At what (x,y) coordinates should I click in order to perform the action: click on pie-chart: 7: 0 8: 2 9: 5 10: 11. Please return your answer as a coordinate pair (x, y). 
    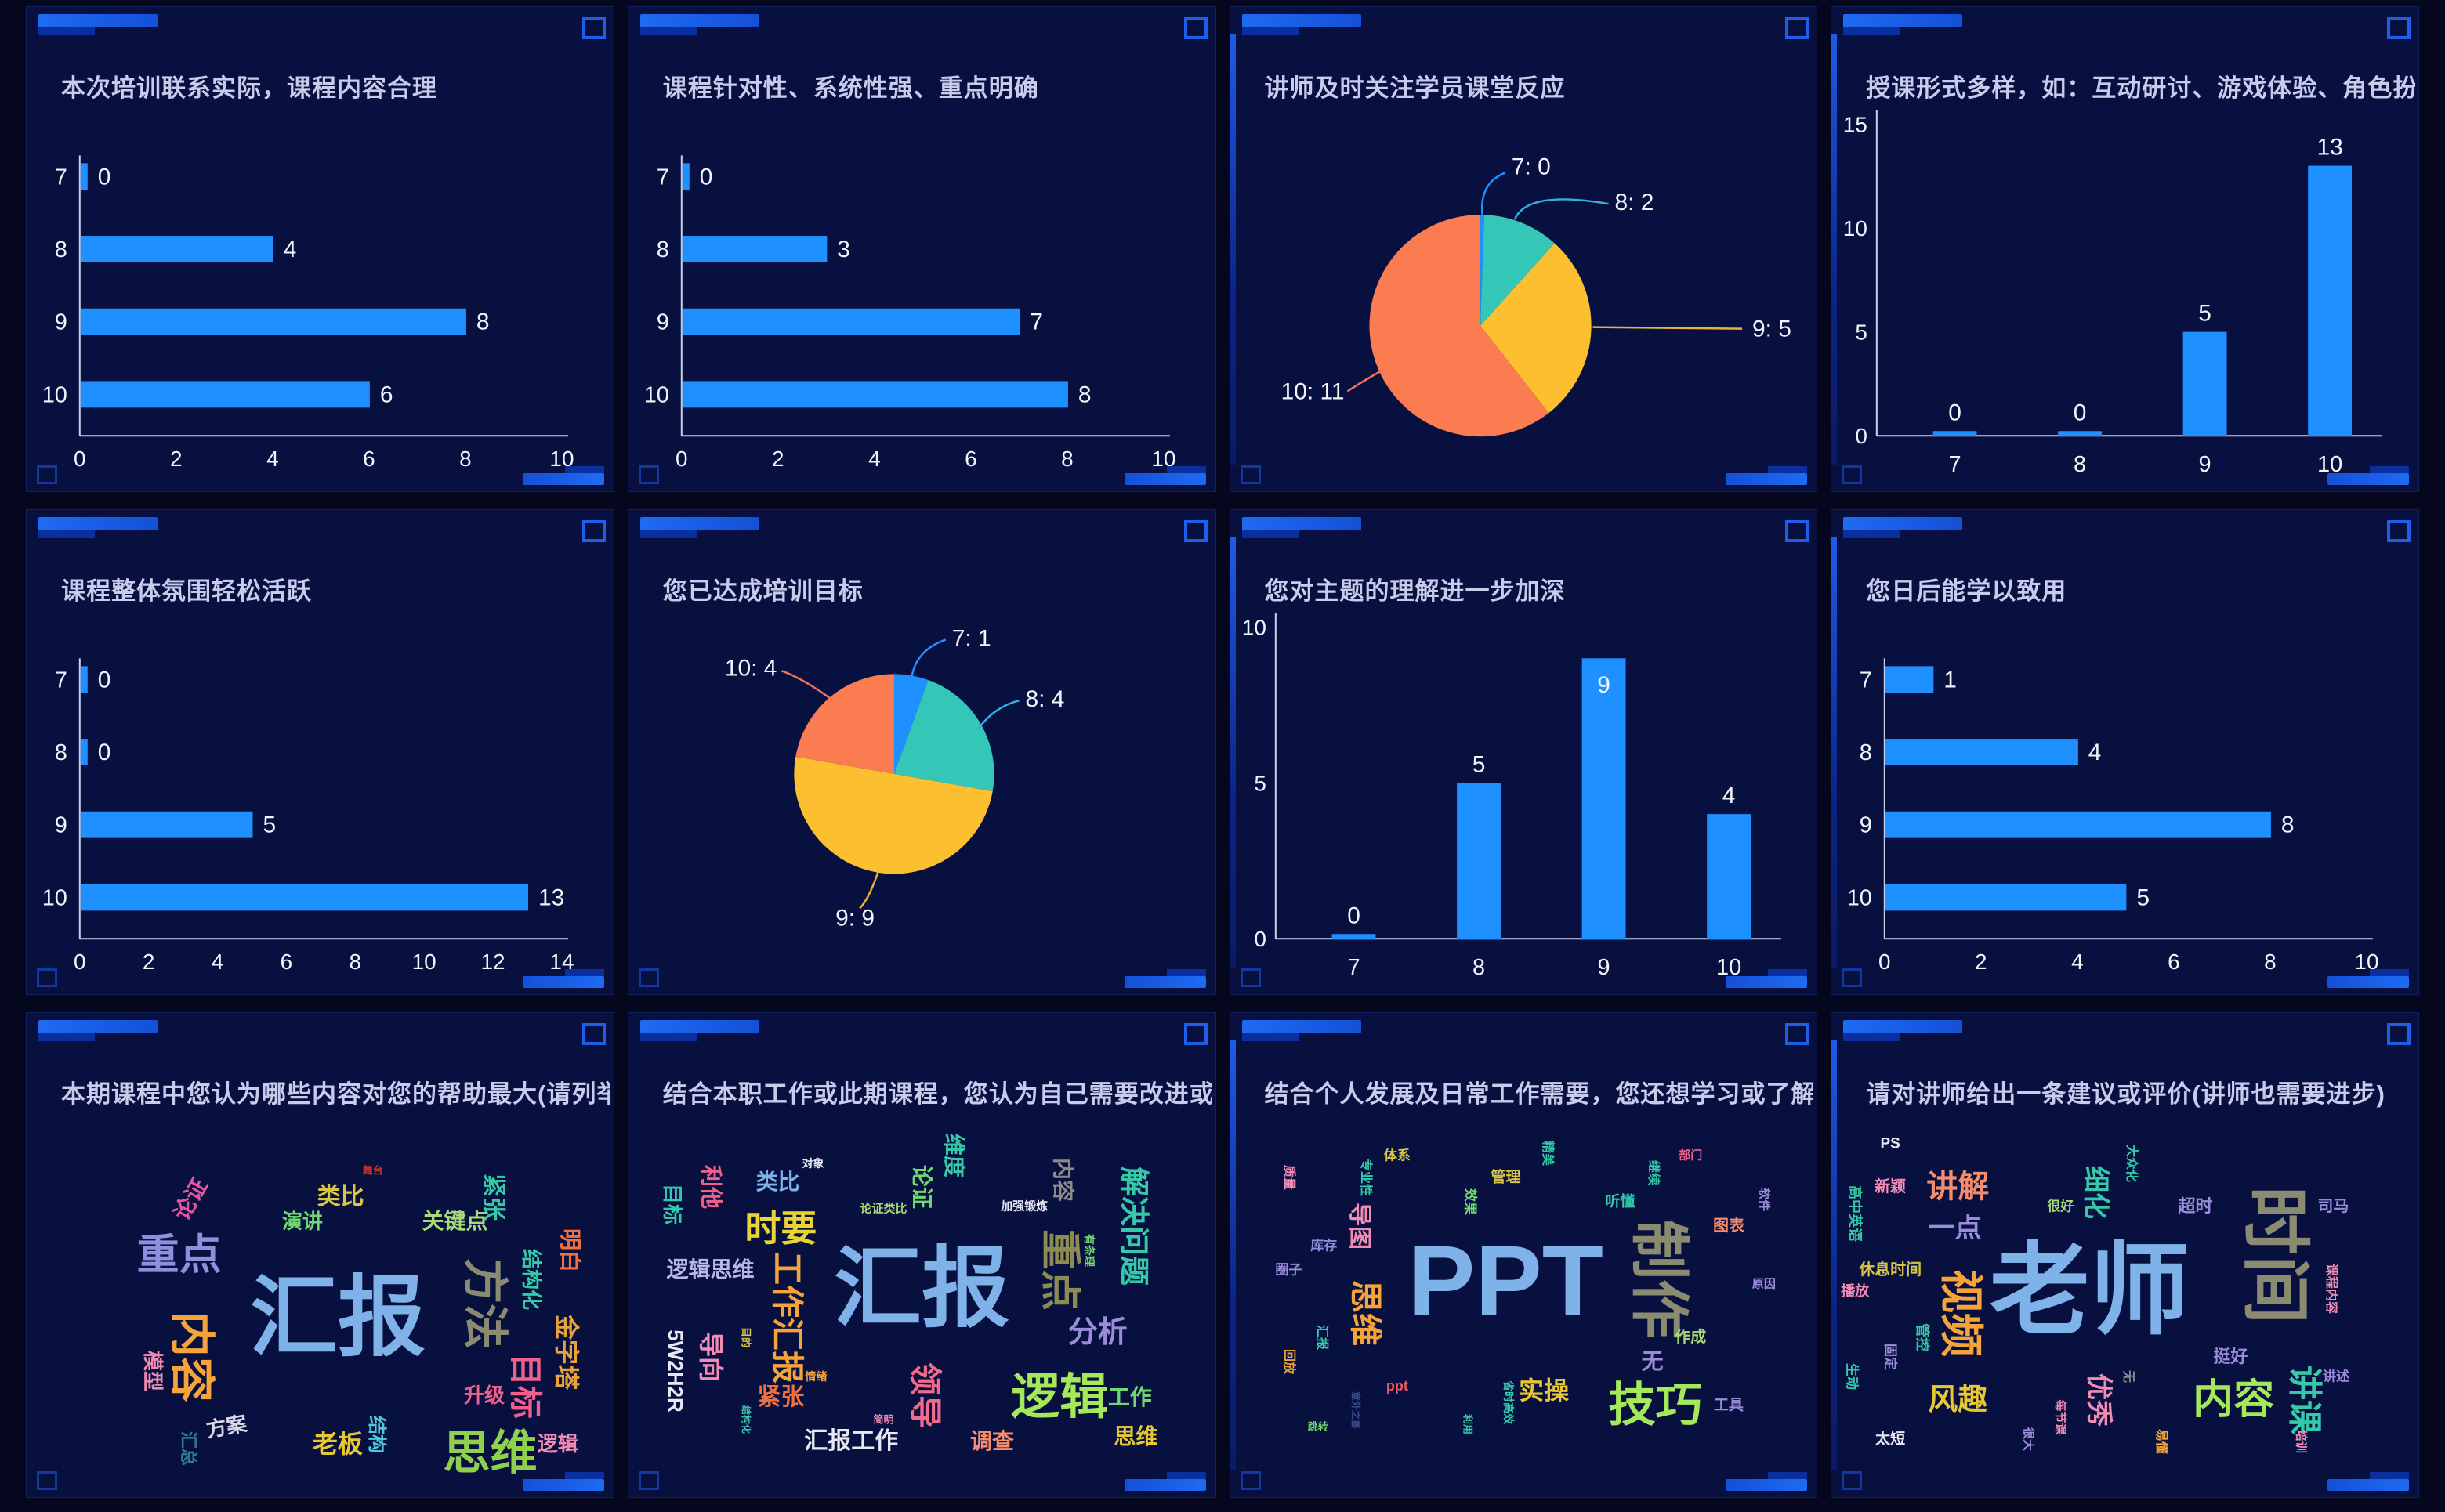
    Looking at the image, I should click on (1523, 249).